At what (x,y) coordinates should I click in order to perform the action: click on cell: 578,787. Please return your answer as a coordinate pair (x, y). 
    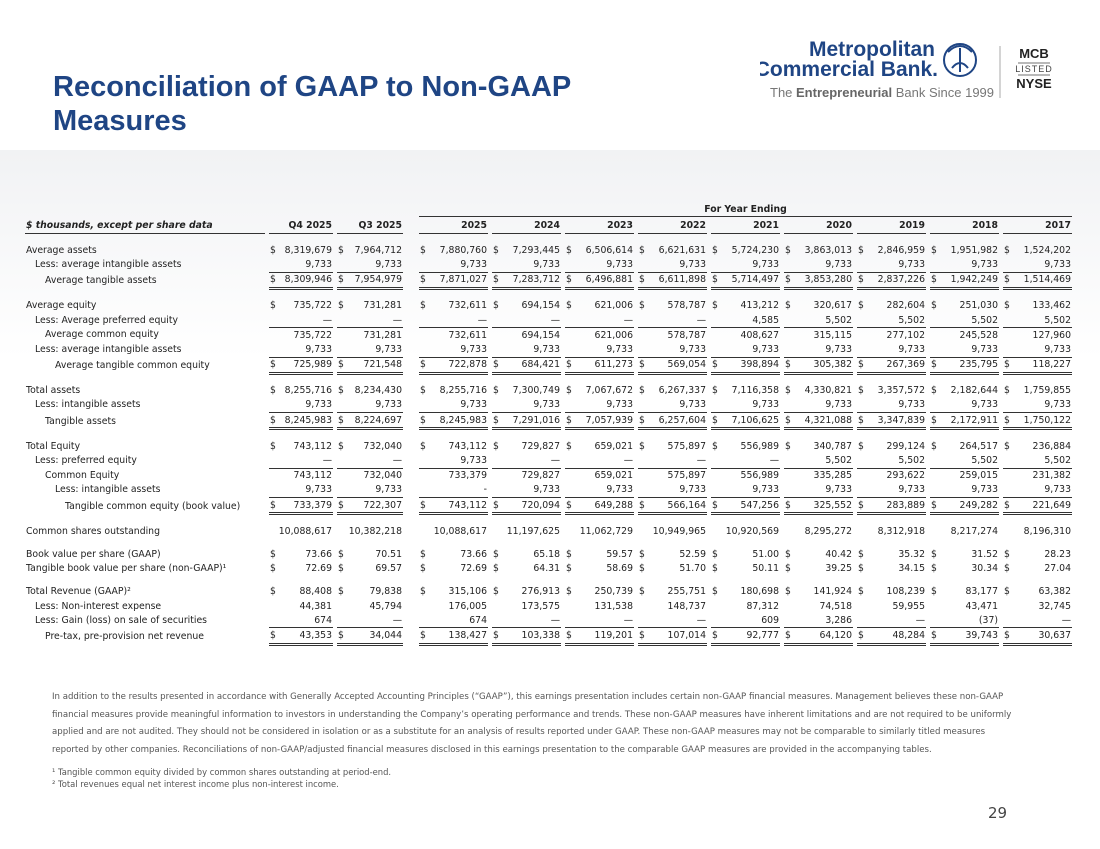
    Looking at the image, I should click on (672, 334).